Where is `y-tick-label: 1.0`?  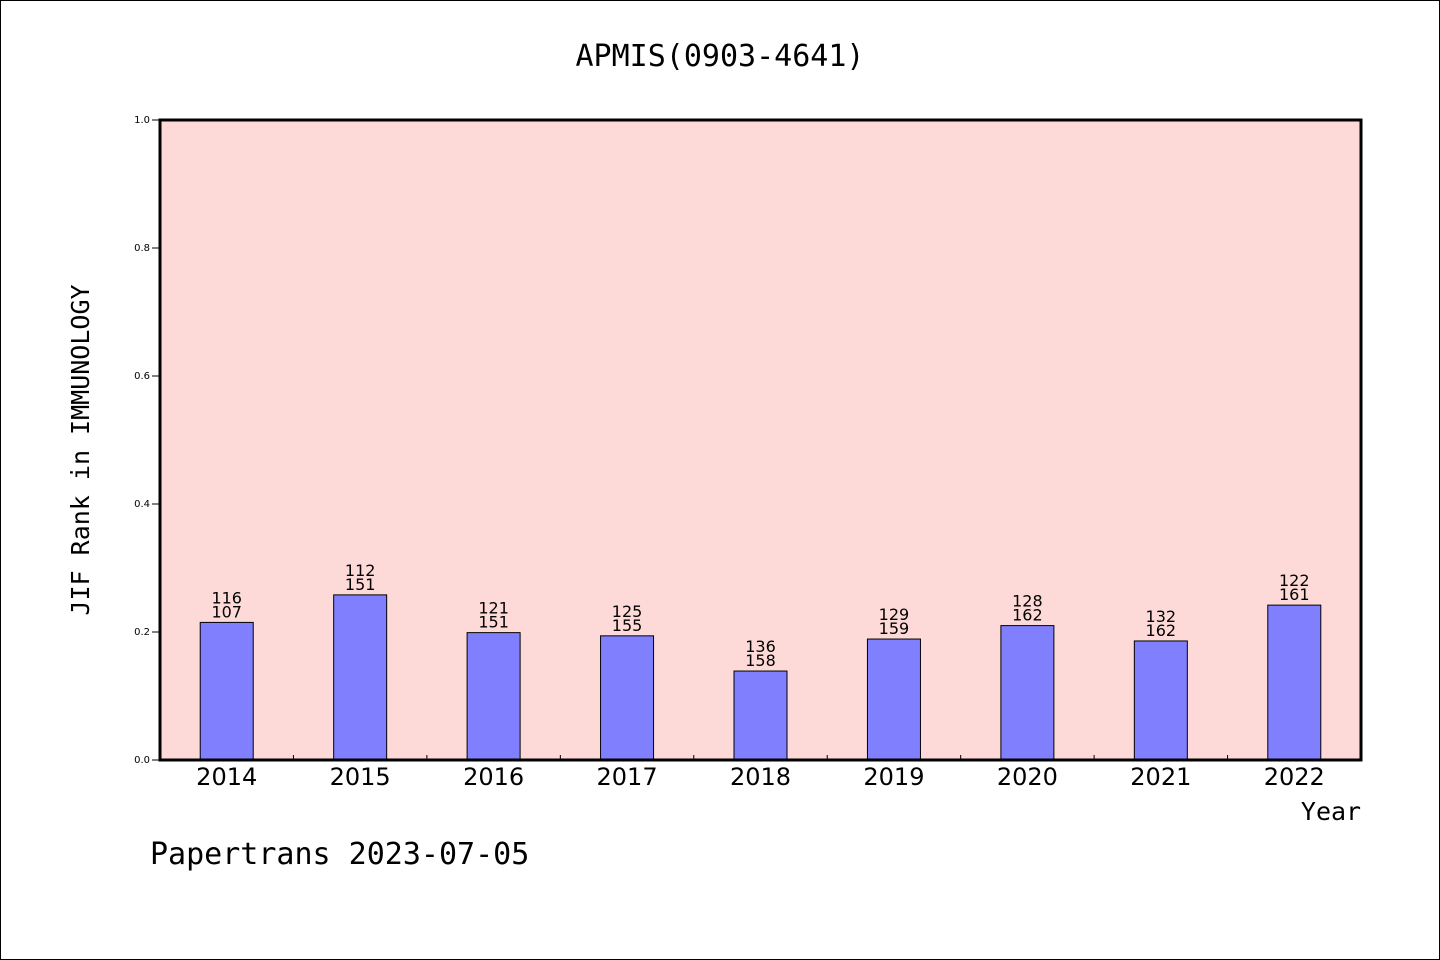 y-tick-label: 1.0 is located at coordinates (142, 120).